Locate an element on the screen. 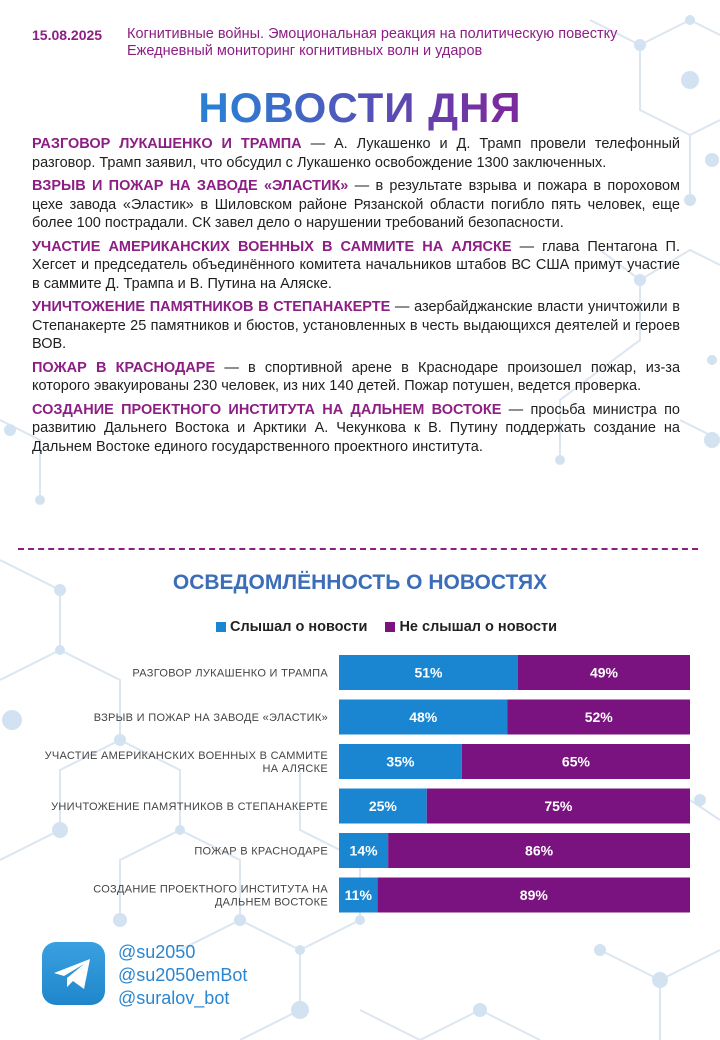 This screenshot has width=720, height=1040. chart-legend: Слышал о новости Не слышал о новости is located at coordinates (395, 627).